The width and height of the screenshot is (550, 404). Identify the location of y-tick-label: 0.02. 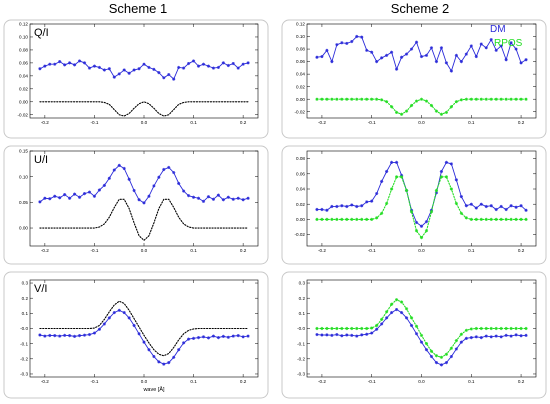
(300, 204).